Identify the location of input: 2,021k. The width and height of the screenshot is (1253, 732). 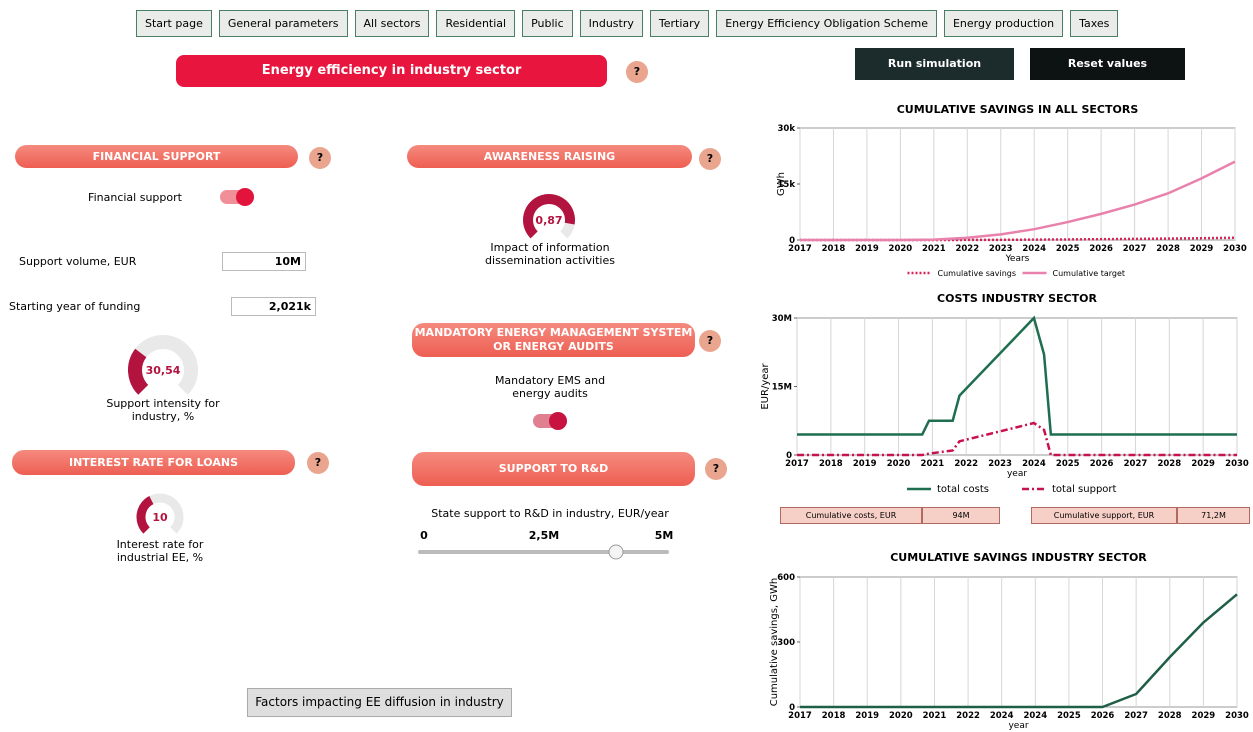
(273, 306).